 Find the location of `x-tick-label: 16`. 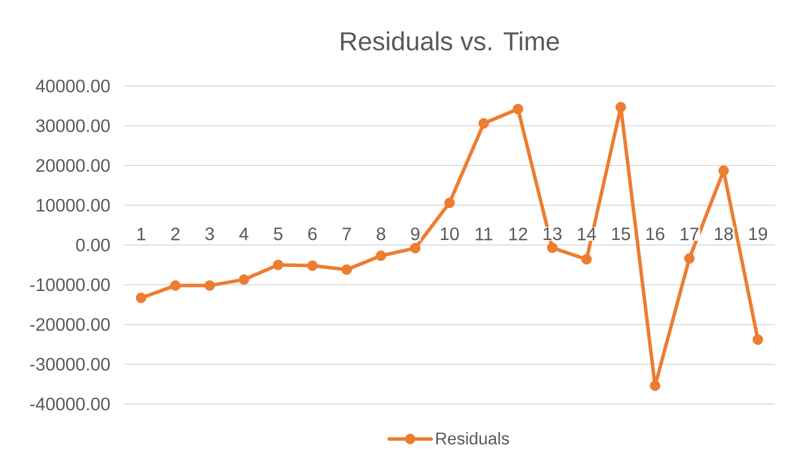

x-tick-label: 16 is located at coordinates (655, 233).